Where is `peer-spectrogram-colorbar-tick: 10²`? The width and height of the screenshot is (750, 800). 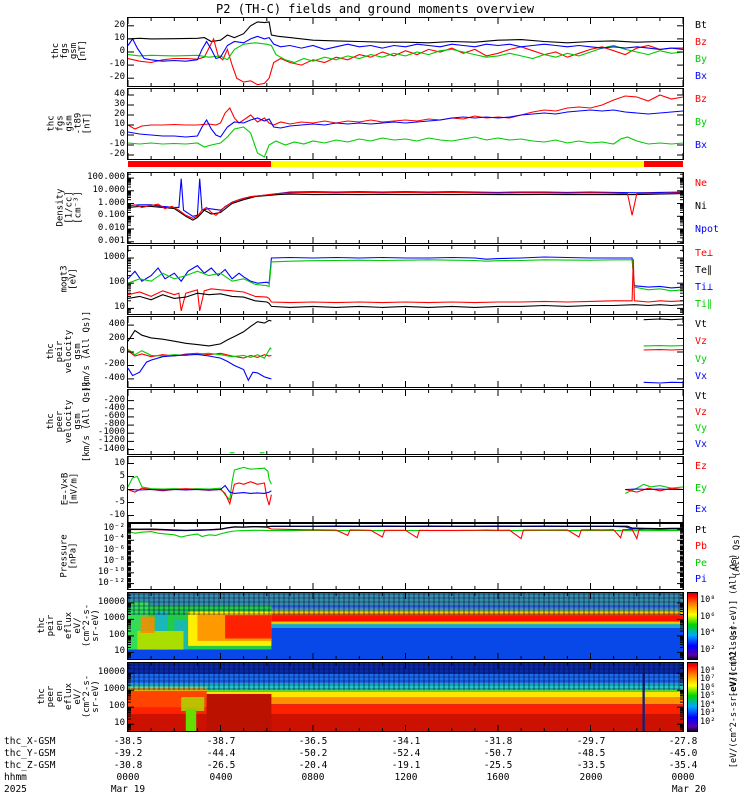 peer-spectrogram-colorbar-tick: 10² is located at coordinates (708, 722).